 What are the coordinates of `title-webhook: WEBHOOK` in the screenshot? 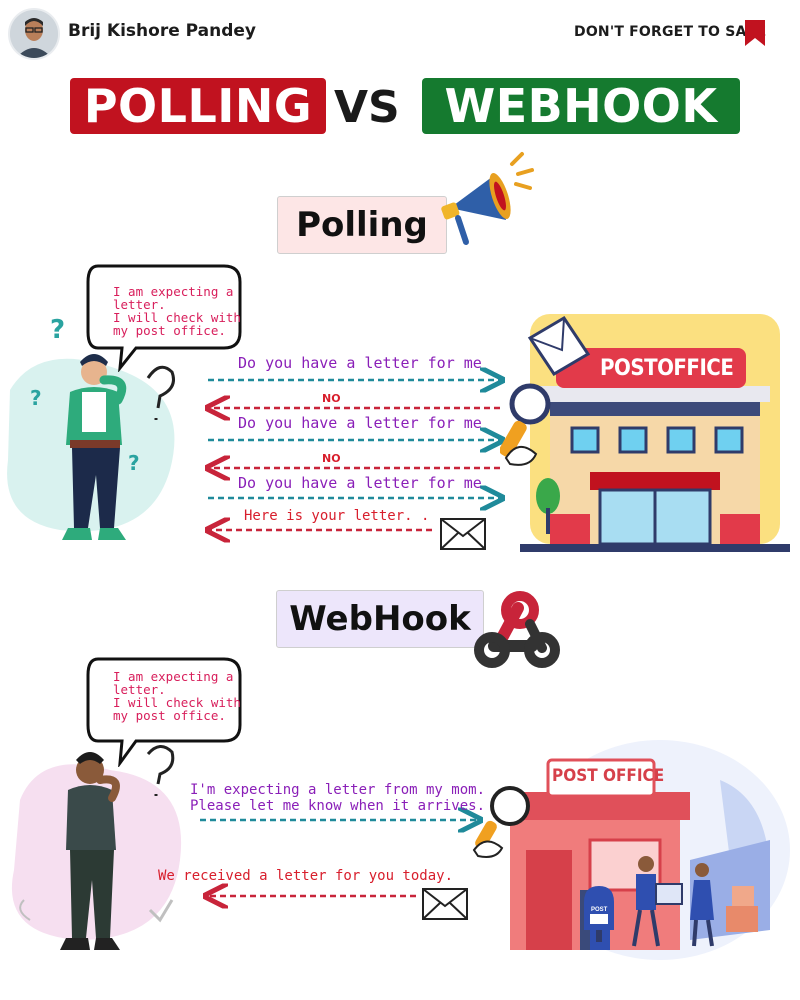 It's located at (581, 106).